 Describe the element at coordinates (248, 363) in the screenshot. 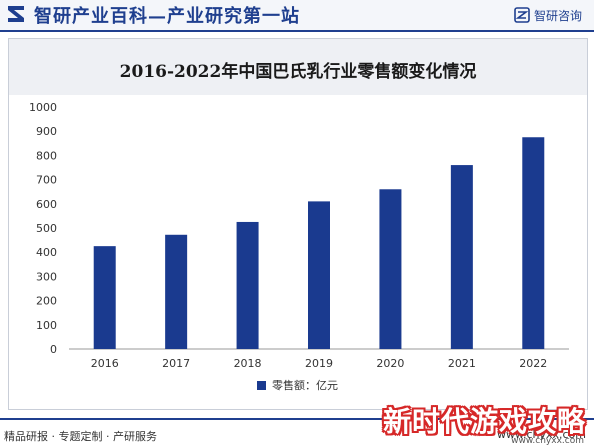

I see `x-tick-label: 2018` at that location.